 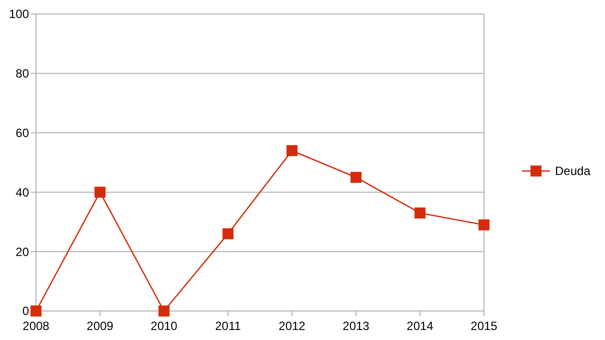 I want to click on y-tick-label: 40, so click(x=23, y=192).